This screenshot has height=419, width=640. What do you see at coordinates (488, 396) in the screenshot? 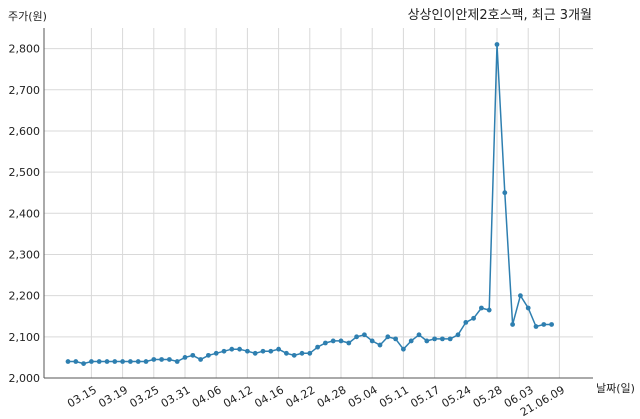
I see `x-tick-label: 05.28` at bounding box center [488, 396].